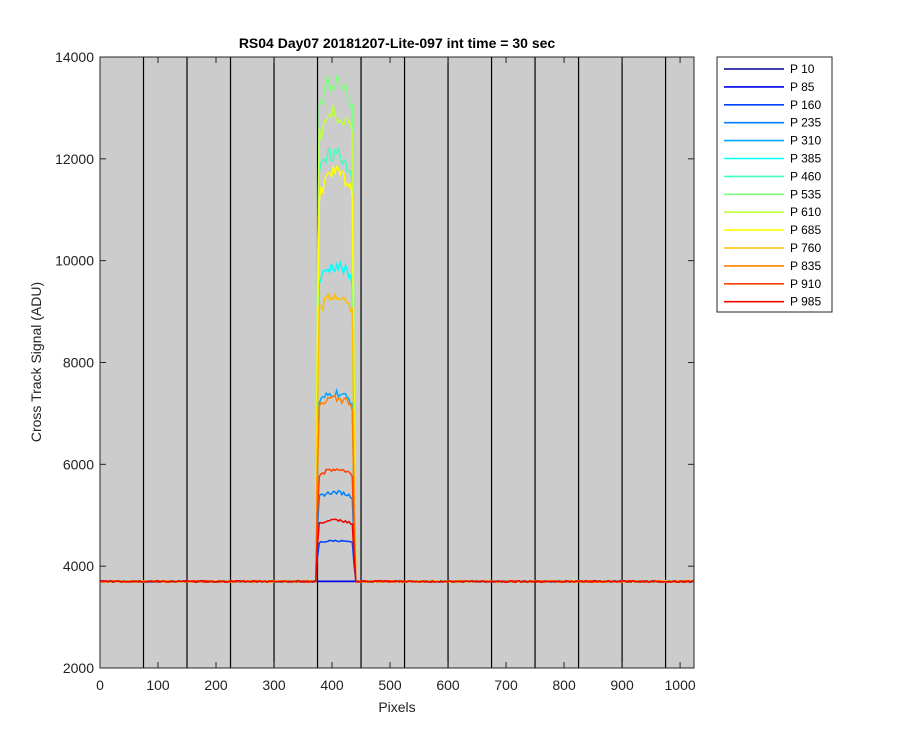  Describe the element at coordinates (680, 685) in the screenshot. I see `x-tick-label: 1000` at that location.